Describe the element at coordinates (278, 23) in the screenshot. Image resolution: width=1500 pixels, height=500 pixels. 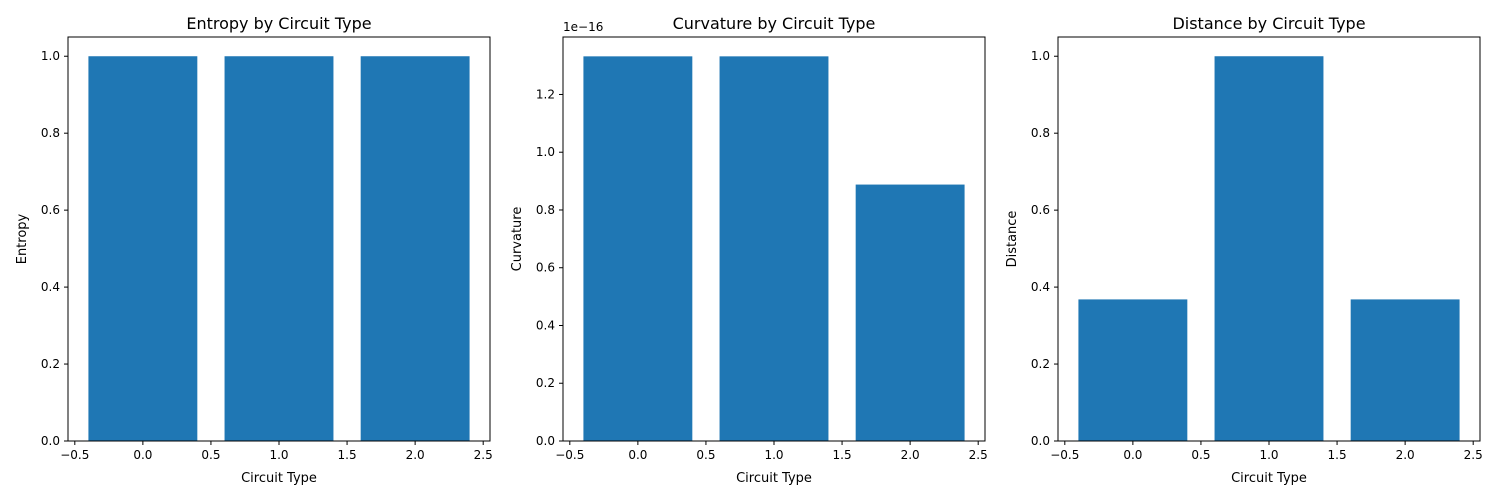
I see `chart-title: Entropy by Circuit Type` at that location.